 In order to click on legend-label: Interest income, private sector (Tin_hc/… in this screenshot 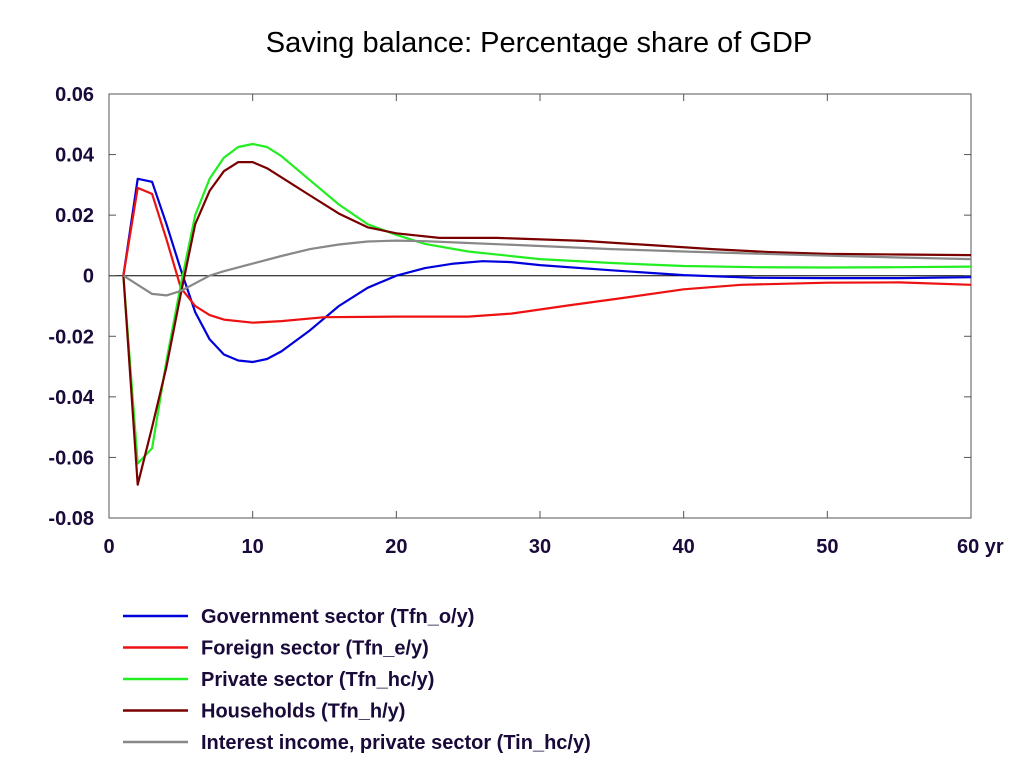, I will do `click(396, 743)`.